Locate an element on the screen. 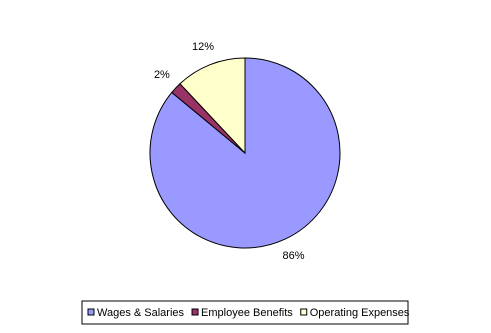 The width and height of the screenshot is (491, 333). data-label: 2% is located at coordinates (162, 75).